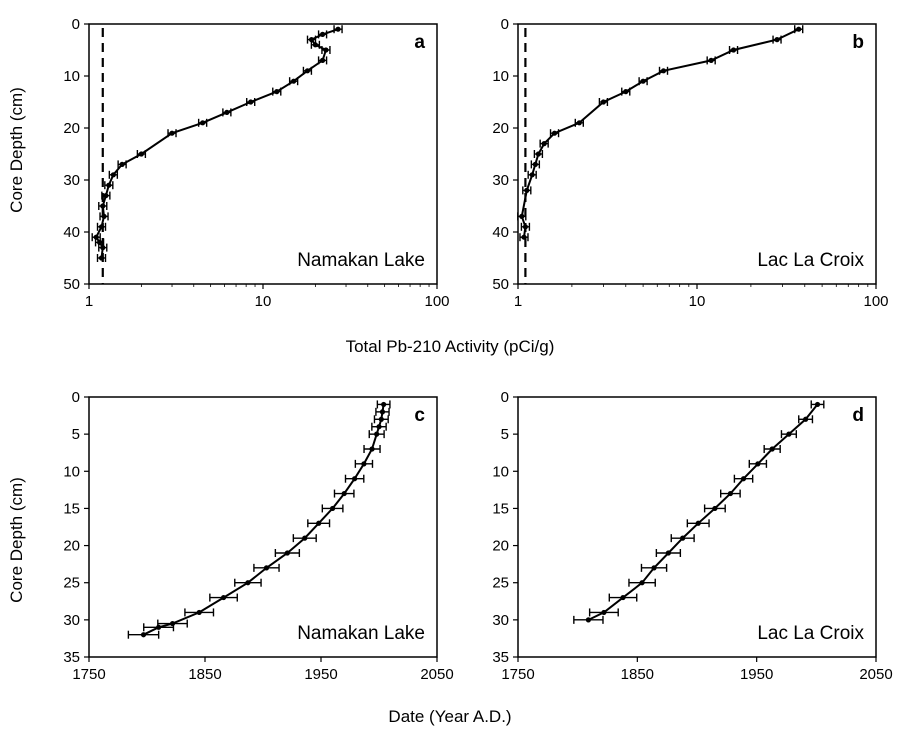  Describe the element at coordinates (517, 674) in the screenshot. I see `x-tick-label: 1750` at that location.